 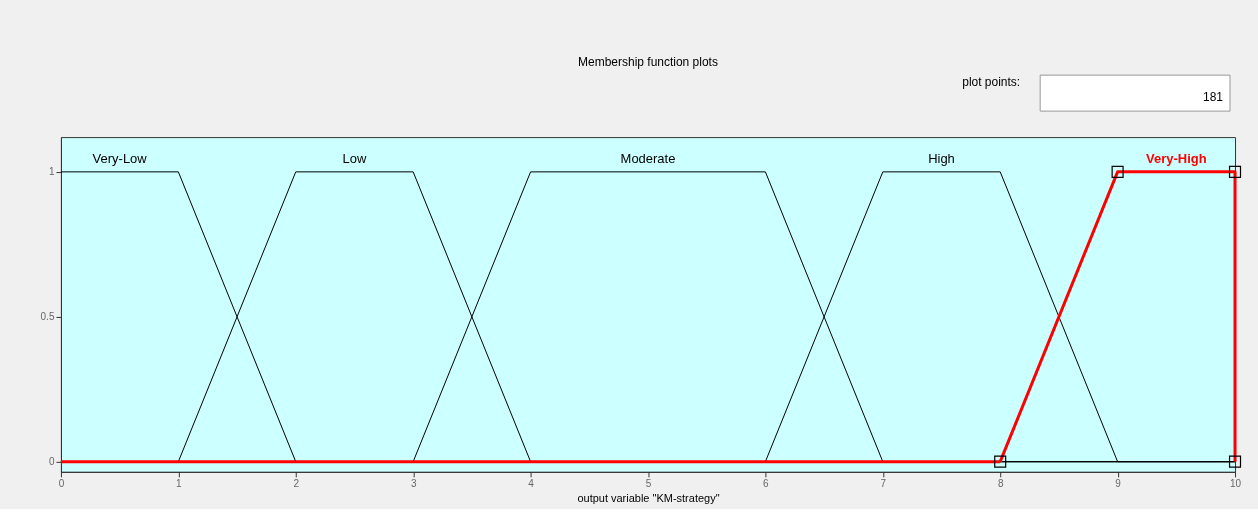 What do you see at coordinates (179, 484) in the screenshot?
I see `x-tick-label: 1` at bounding box center [179, 484].